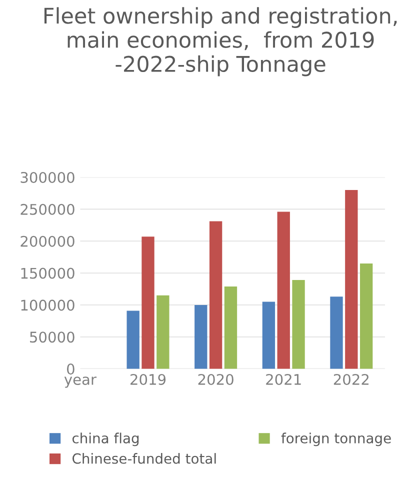 This screenshot has height=479, width=401. I want to click on y-tick-label: 200000, so click(47, 241).